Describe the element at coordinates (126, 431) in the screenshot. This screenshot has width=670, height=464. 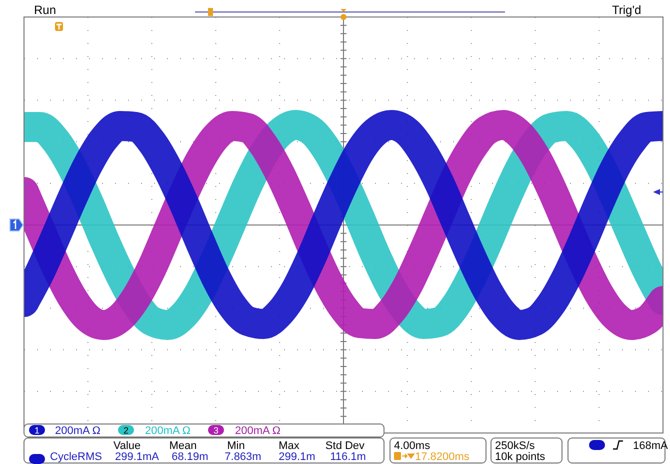
I see `text: 2` at that location.